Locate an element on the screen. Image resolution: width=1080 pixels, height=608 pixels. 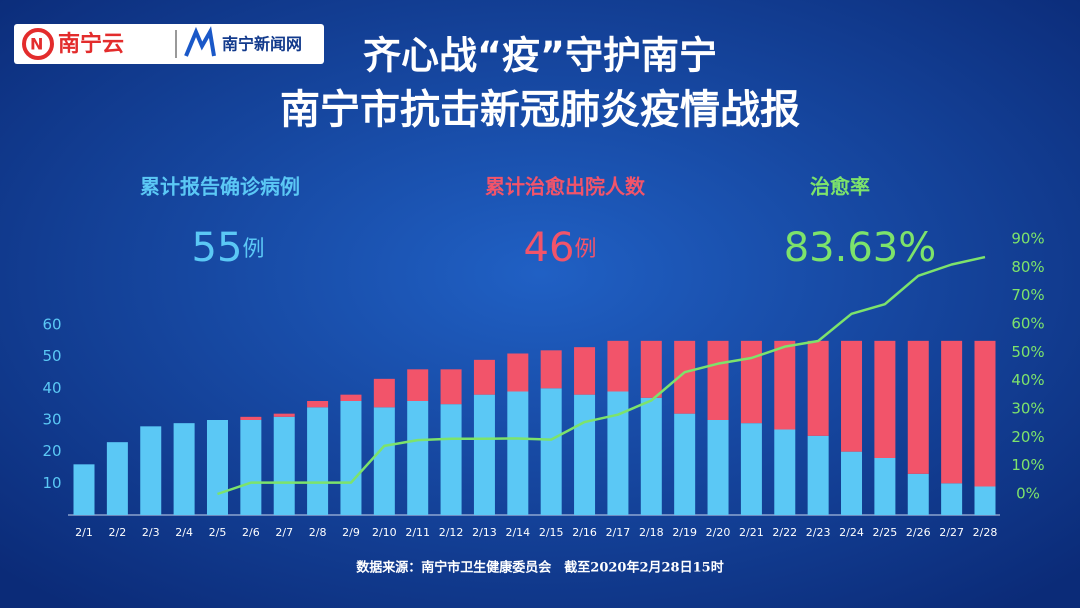
x-tick-label: 2/2 is located at coordinates (118, 532).